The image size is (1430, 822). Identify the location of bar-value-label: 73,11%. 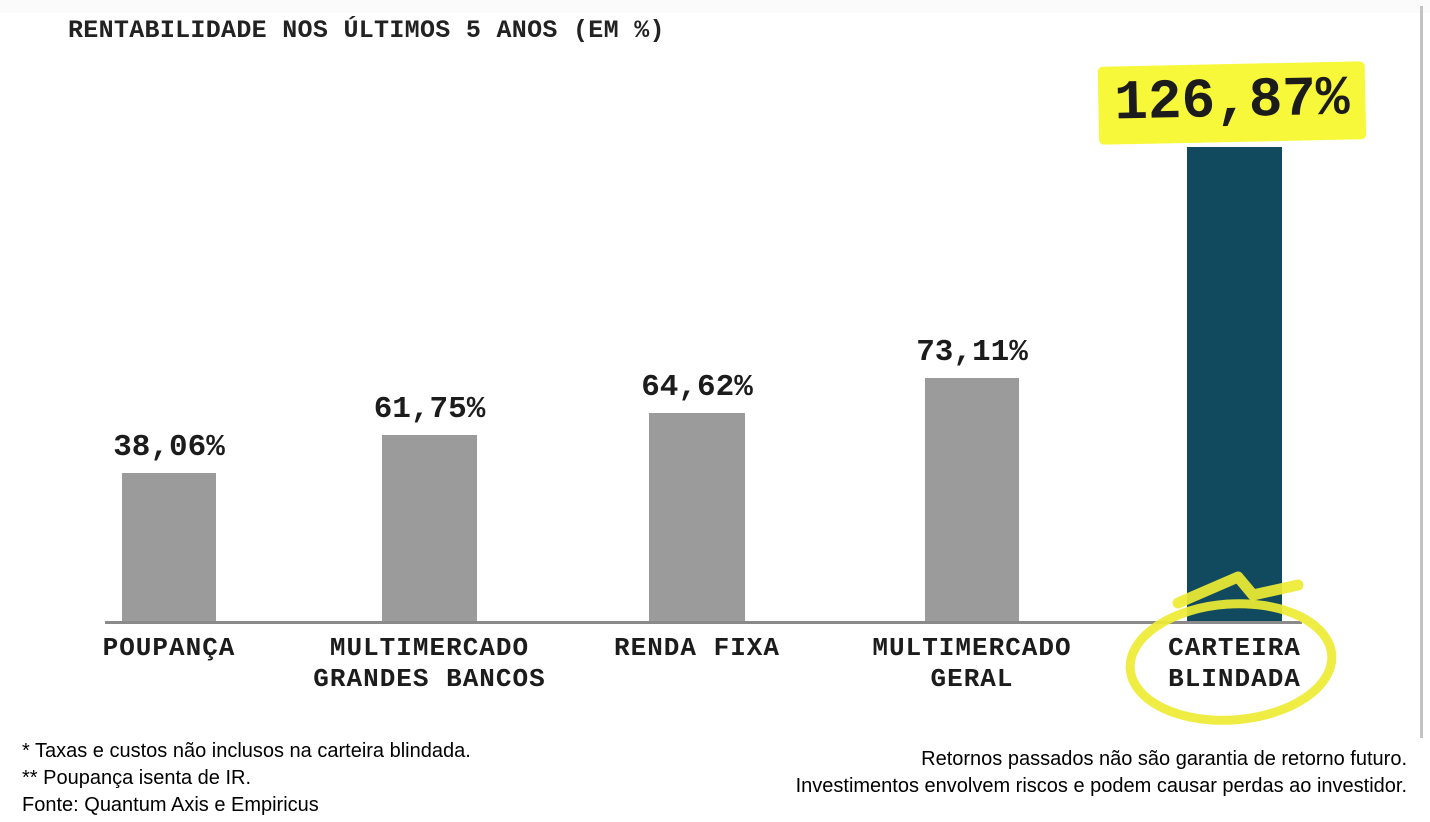
(972, 352).